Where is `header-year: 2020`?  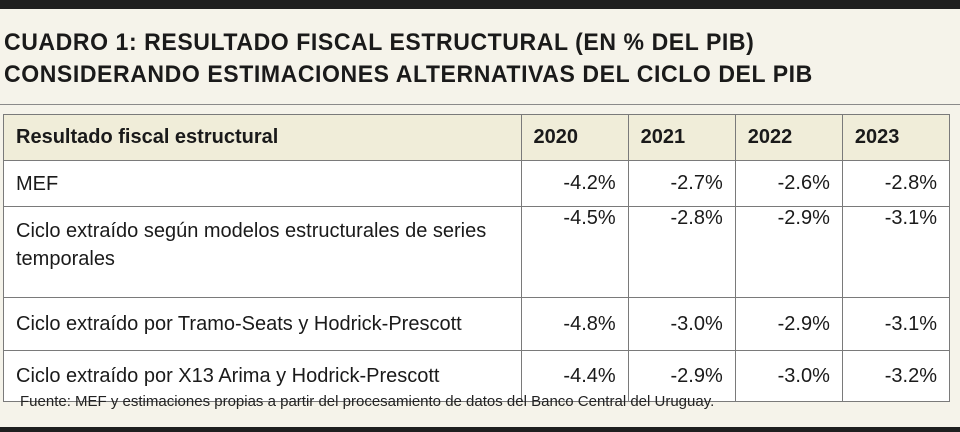
header-year: 2020 is located at coordinates (574, 137).